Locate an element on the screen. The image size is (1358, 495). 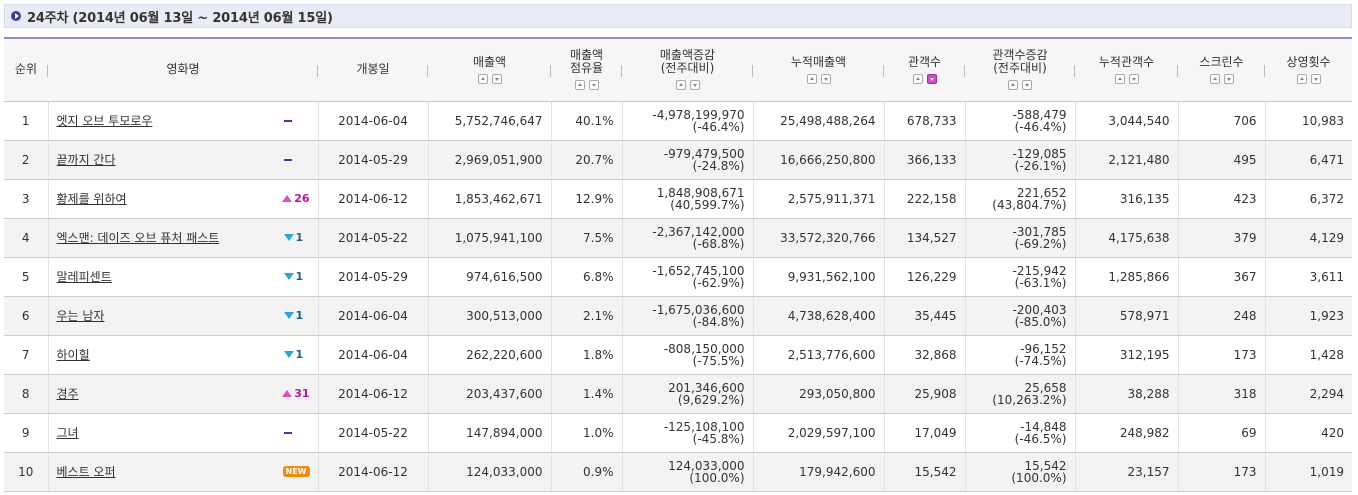
release-date-cell: 2014-06-12 is located at coordinates (373, 394).